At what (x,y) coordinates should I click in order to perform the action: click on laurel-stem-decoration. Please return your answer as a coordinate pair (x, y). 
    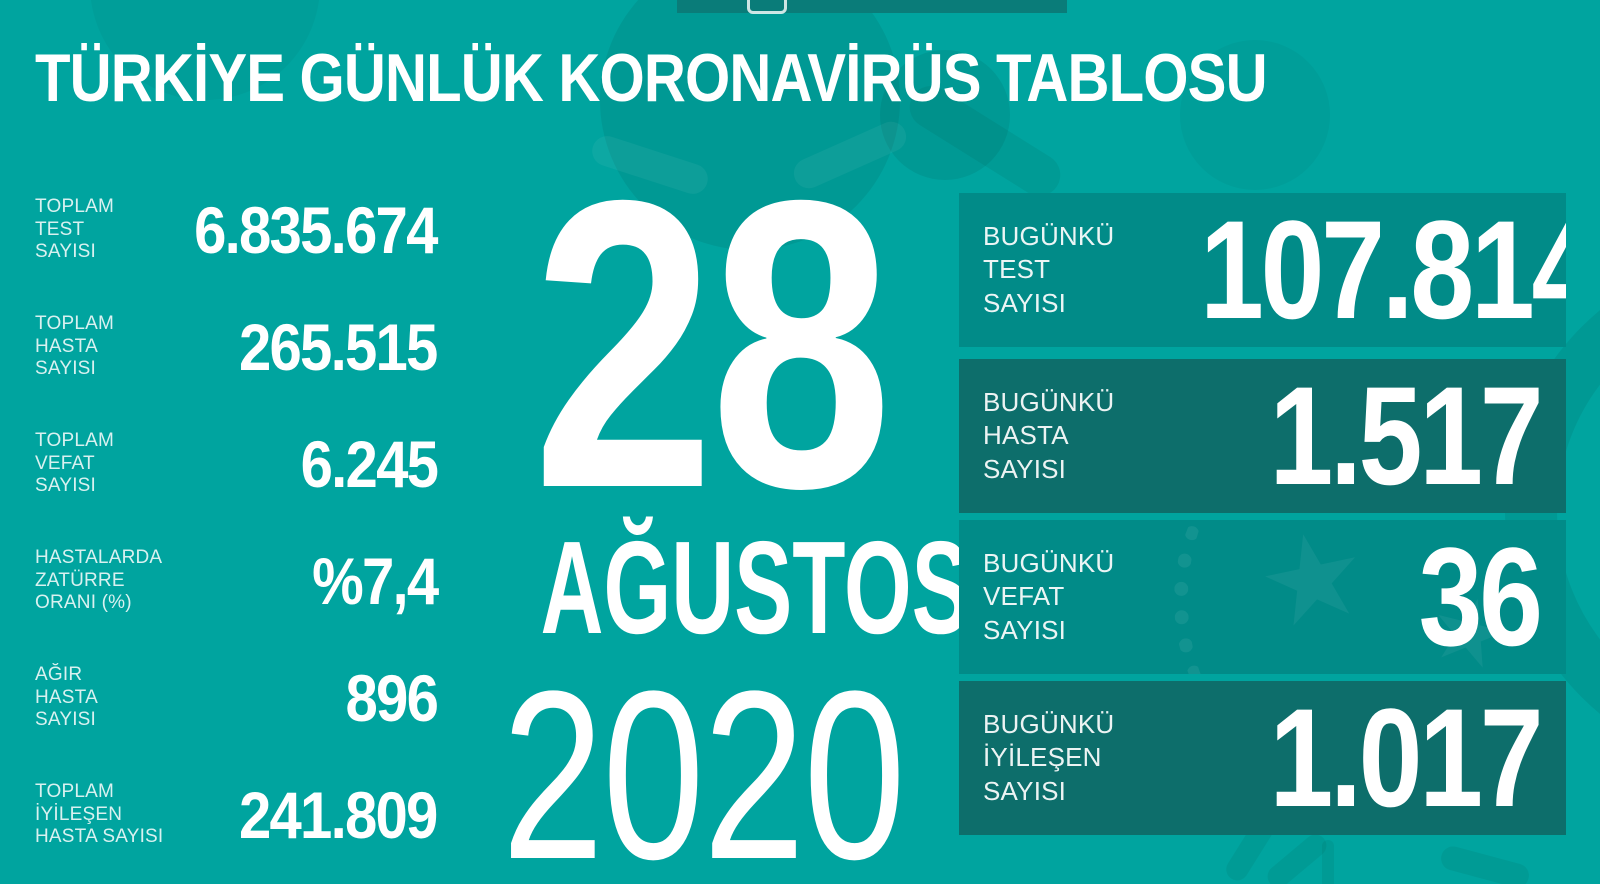
    Looking at the image, I should click on (1328, 862).